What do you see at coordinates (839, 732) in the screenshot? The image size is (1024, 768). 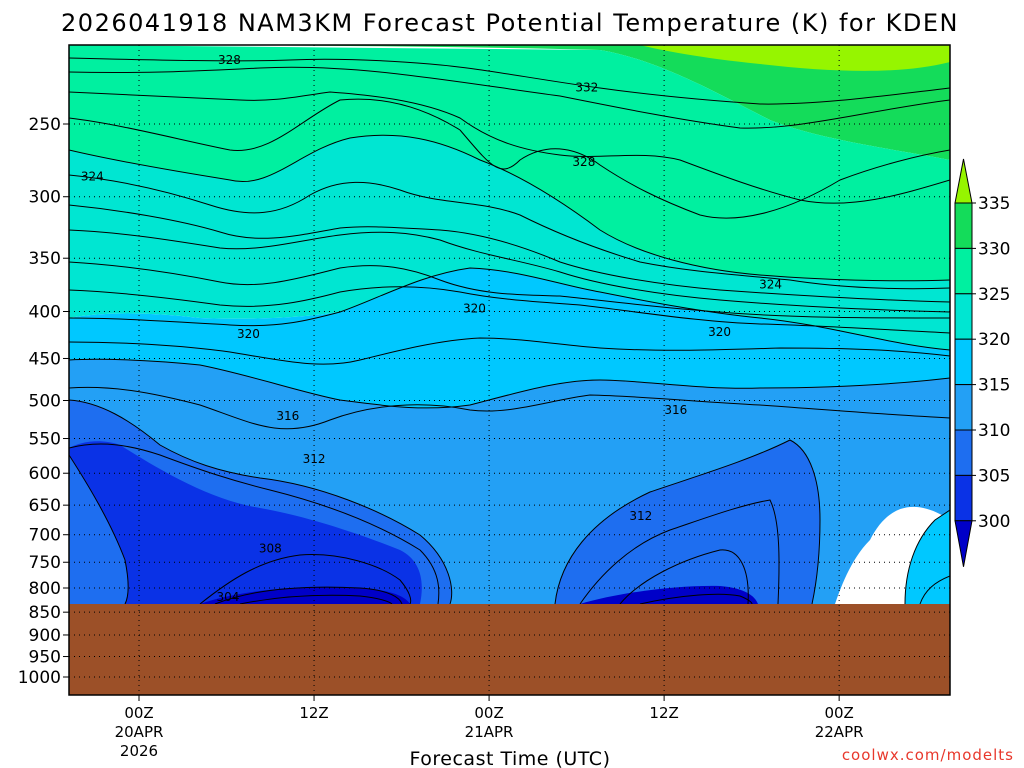 I see `x-tick-date: 22APR` at bounding box center [839, 732].